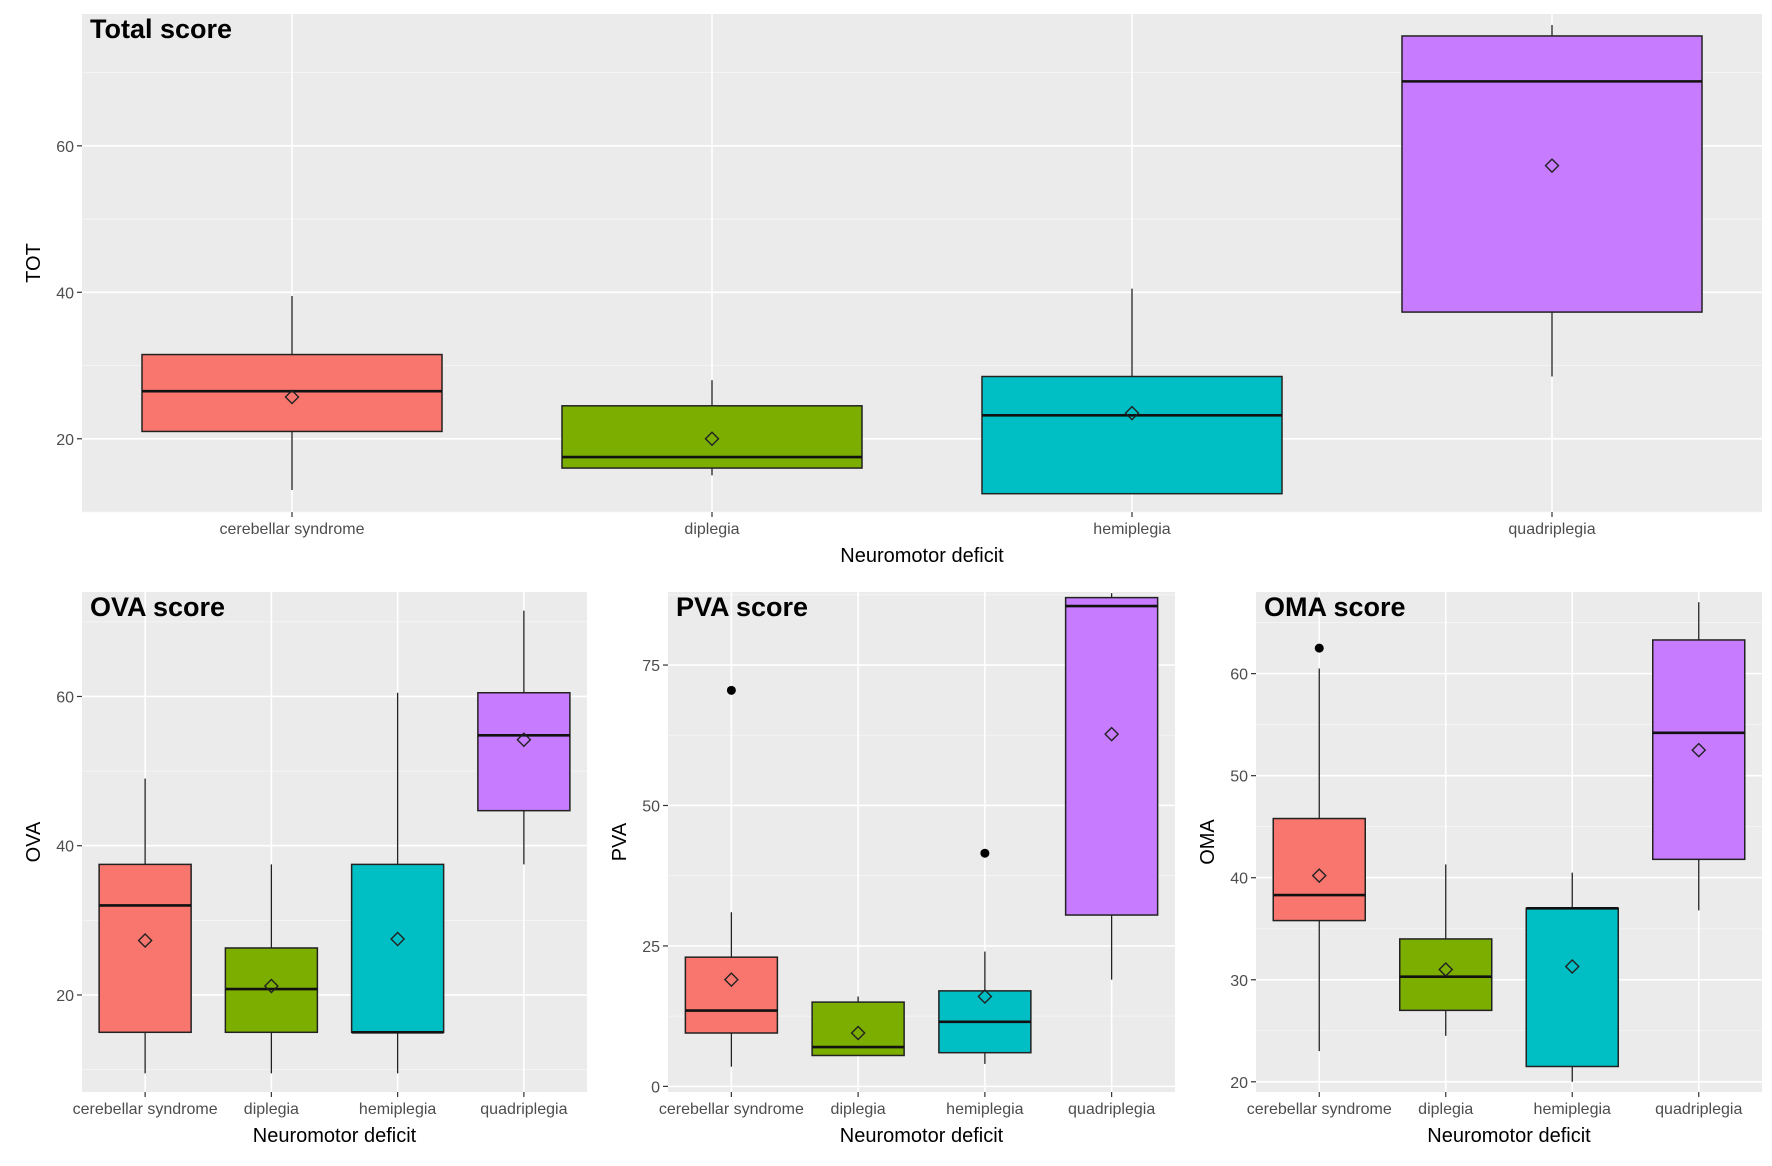  Describe the element at coordinates (651, 666) in the screenshot. I see `y-tick-label: 75` at that location.